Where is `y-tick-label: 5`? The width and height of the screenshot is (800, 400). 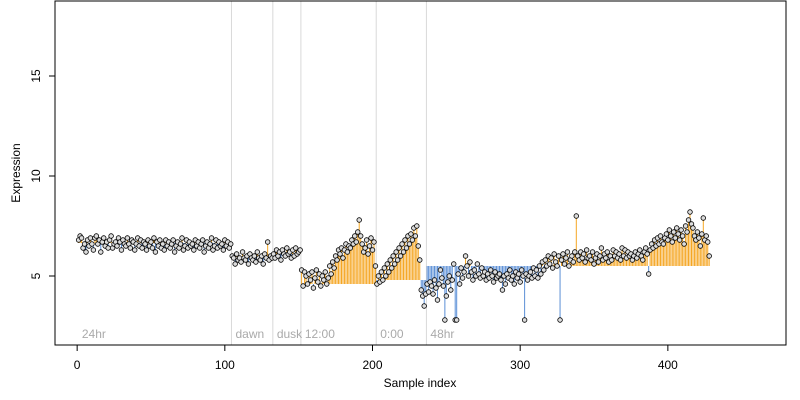 y-tick-label: 5 is located at coordinates (36, 275).